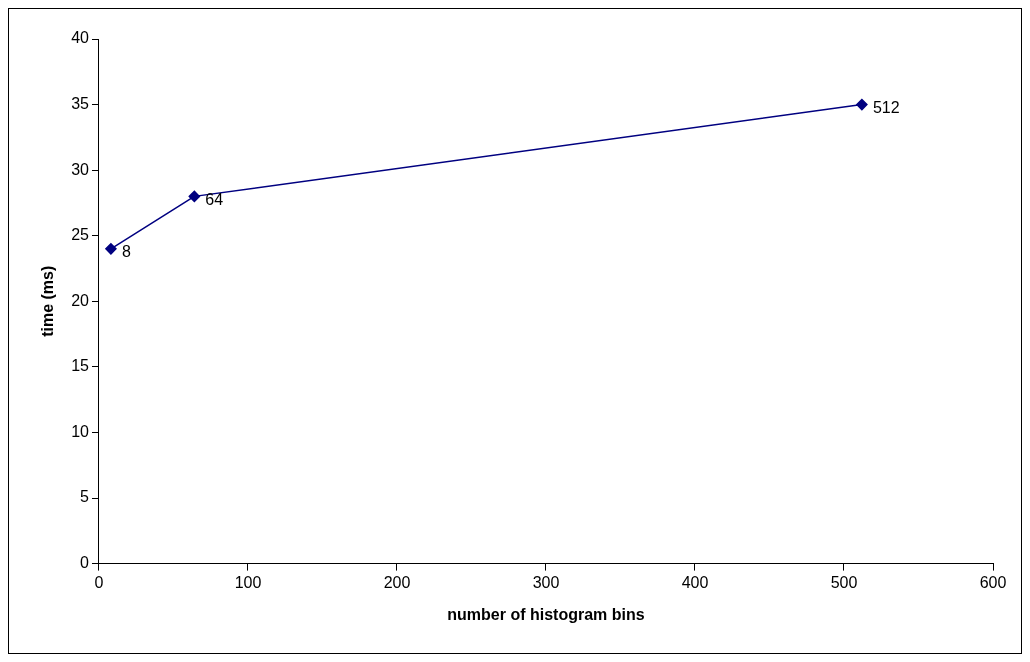 This screenshot has height=662, width=1030. What do you see at coordinates (48, 301) in the screenshot?
I see `y-axis-title: time (ms)` at bounding box center [48, 301].